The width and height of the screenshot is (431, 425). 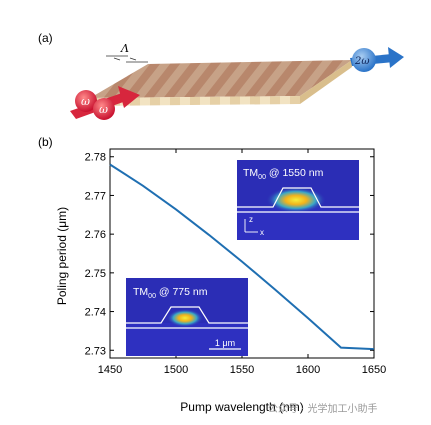 I want to click on inset-mode-1550: TM00 @ 1550 nm z x, so click(x=298, y=200).